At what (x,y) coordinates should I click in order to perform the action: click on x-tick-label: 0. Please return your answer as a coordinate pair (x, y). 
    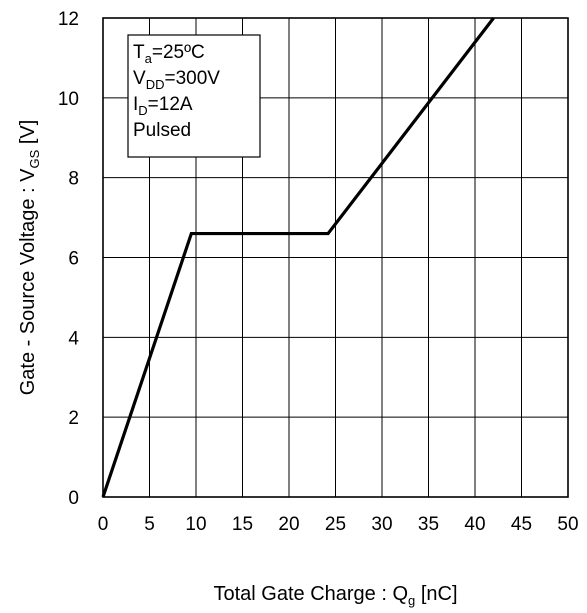
    Looking at the image, I should click on (103, 524).